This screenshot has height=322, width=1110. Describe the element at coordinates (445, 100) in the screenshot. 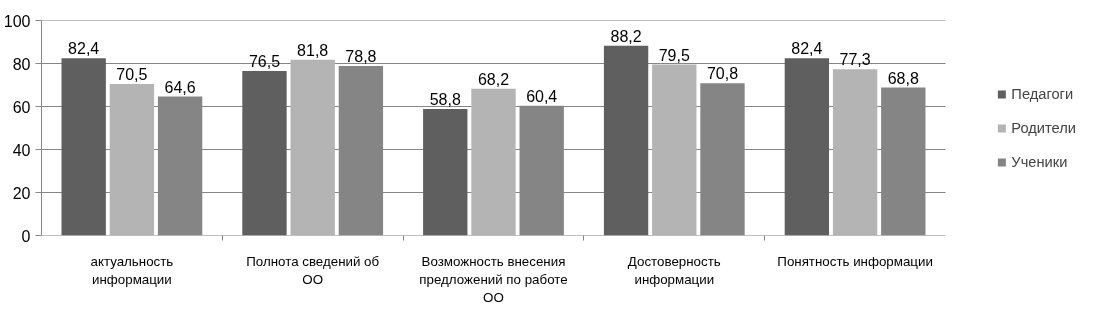

I see `data-label: 58,8` at that location.